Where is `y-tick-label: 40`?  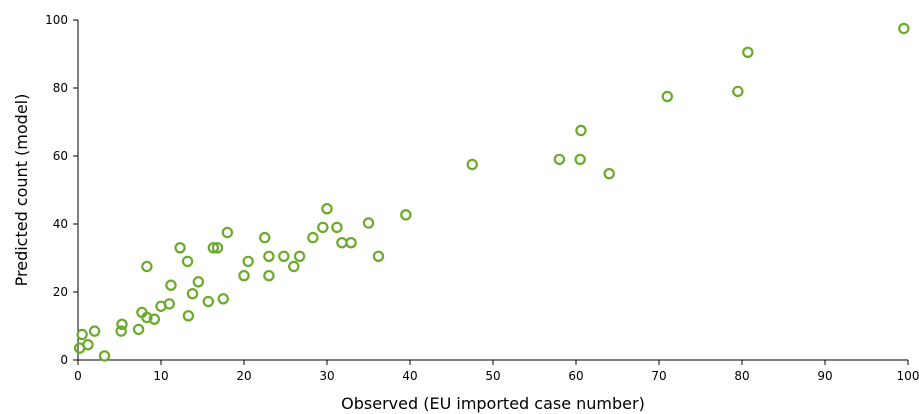 y-tick-label: 40 is located at coordinates (60, 224).